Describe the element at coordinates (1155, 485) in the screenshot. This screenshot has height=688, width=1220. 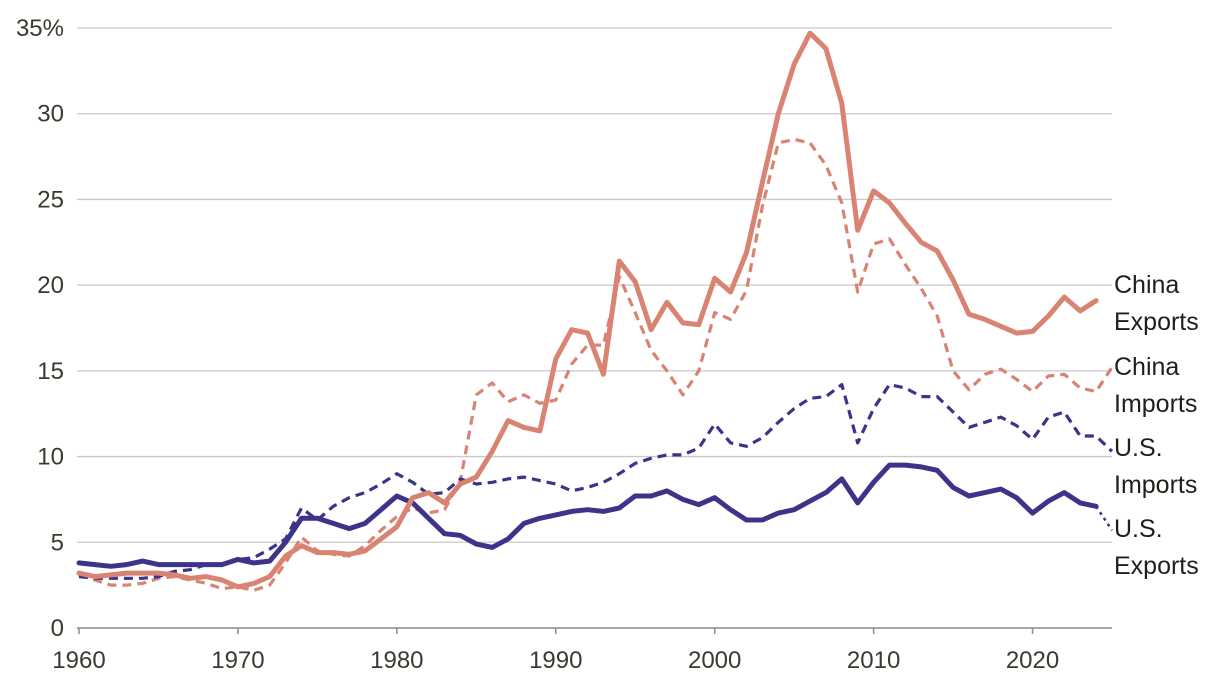
I see `series-label-u-s-imports-line-2: Imports` at that location.